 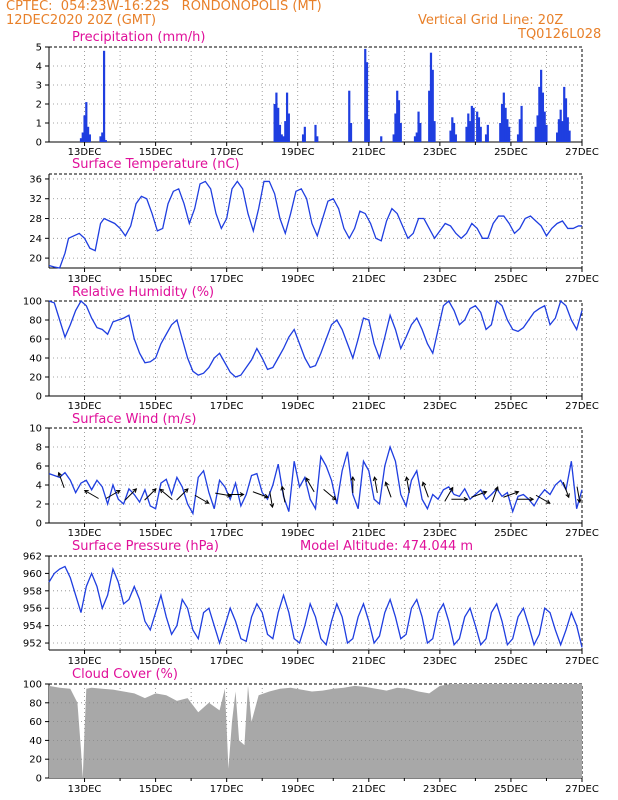 What do you see at coordinates (39, 124) in the screenshot?
I see `y-tick-label: 1` at bounding box center [39, 124].